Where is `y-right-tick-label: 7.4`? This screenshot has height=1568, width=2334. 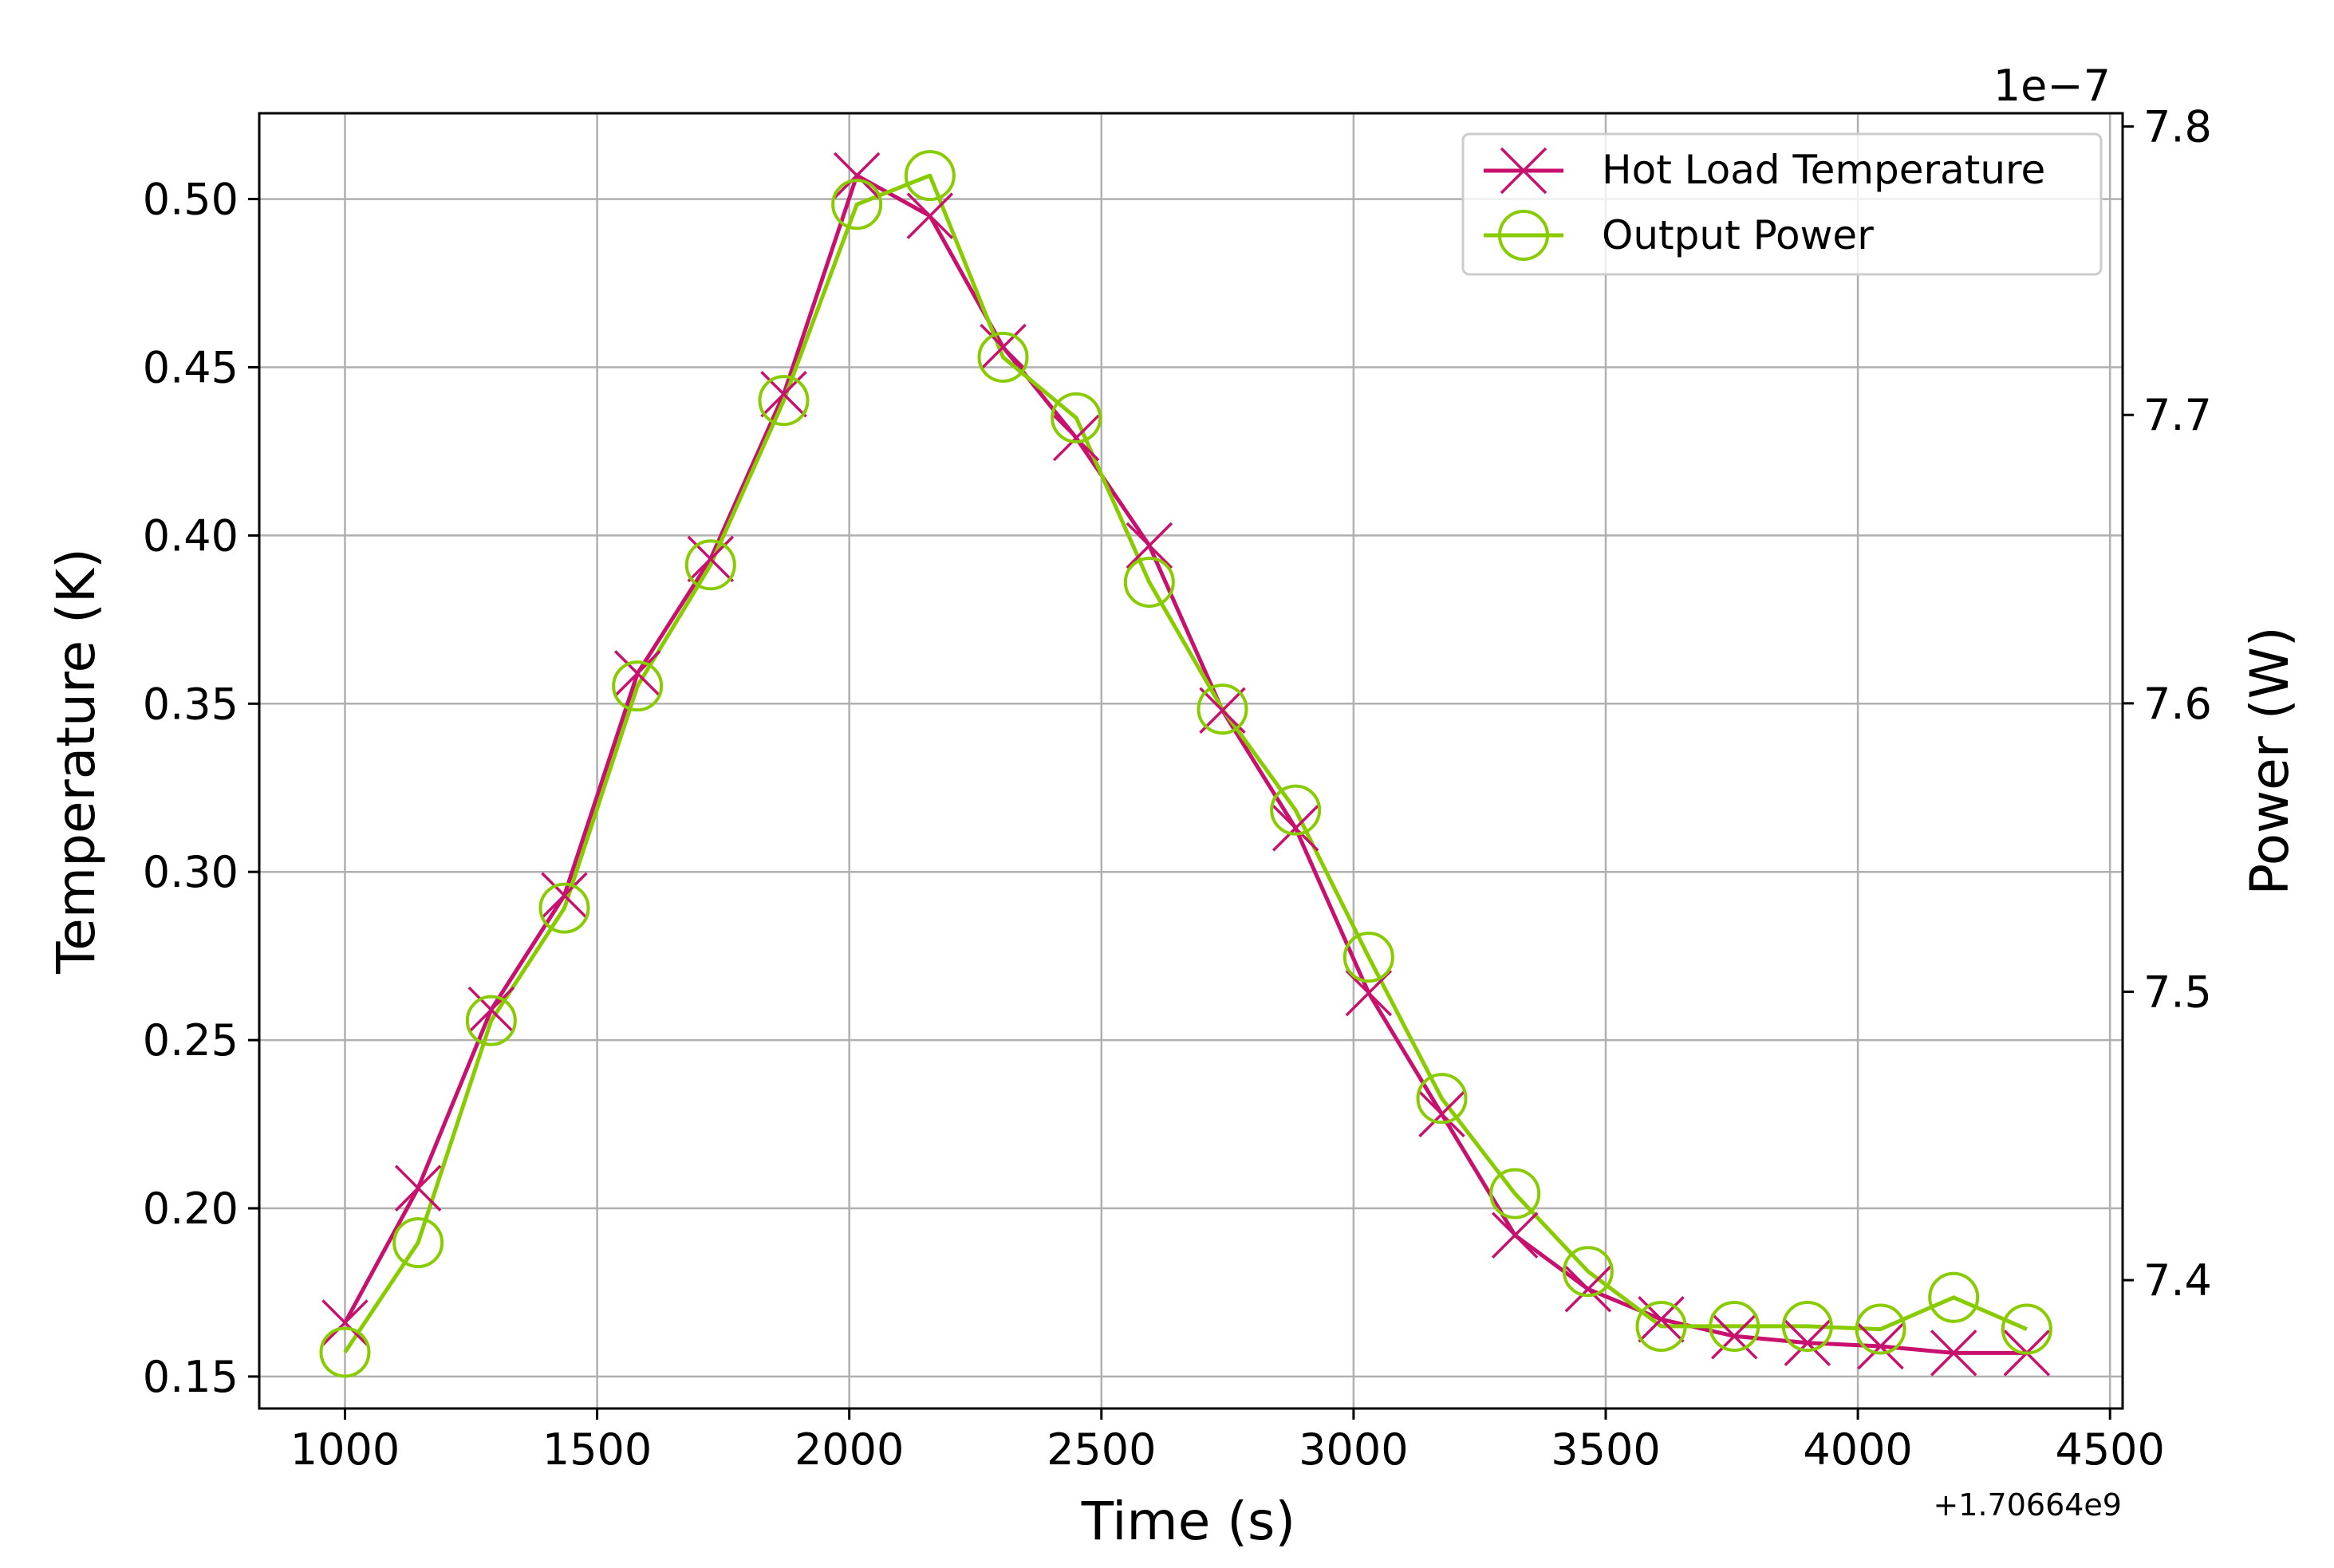
y-right-tick-label: 7.4 is located at coordinates (2177, 1280).